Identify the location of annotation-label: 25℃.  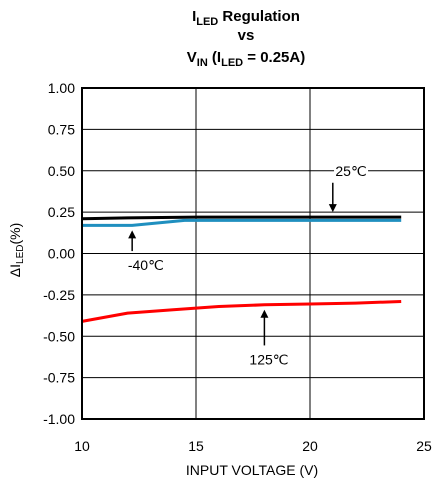
(350, 171).